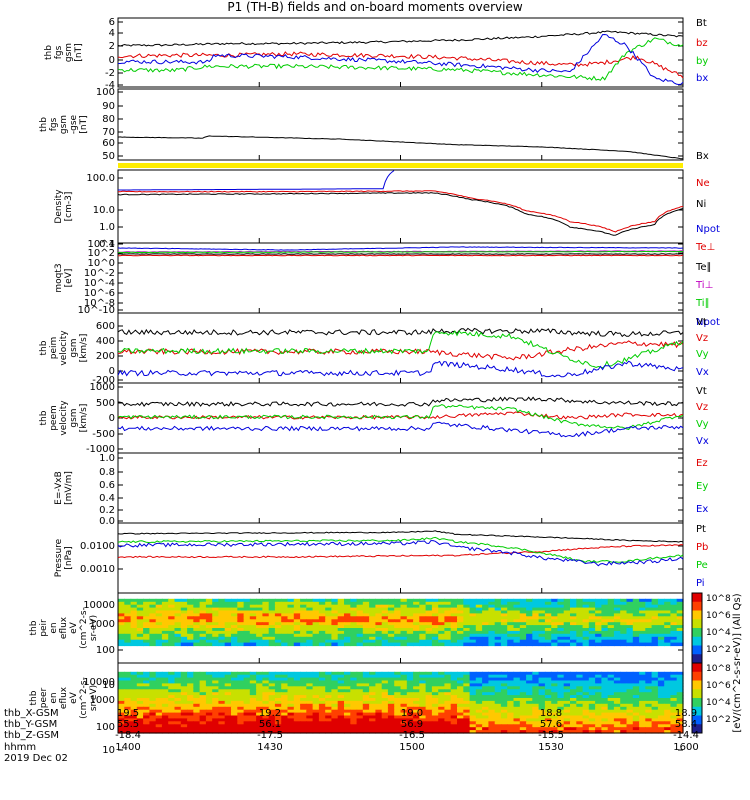 The image size is (750, 800). I want to click on series-line, so click(400, 429).